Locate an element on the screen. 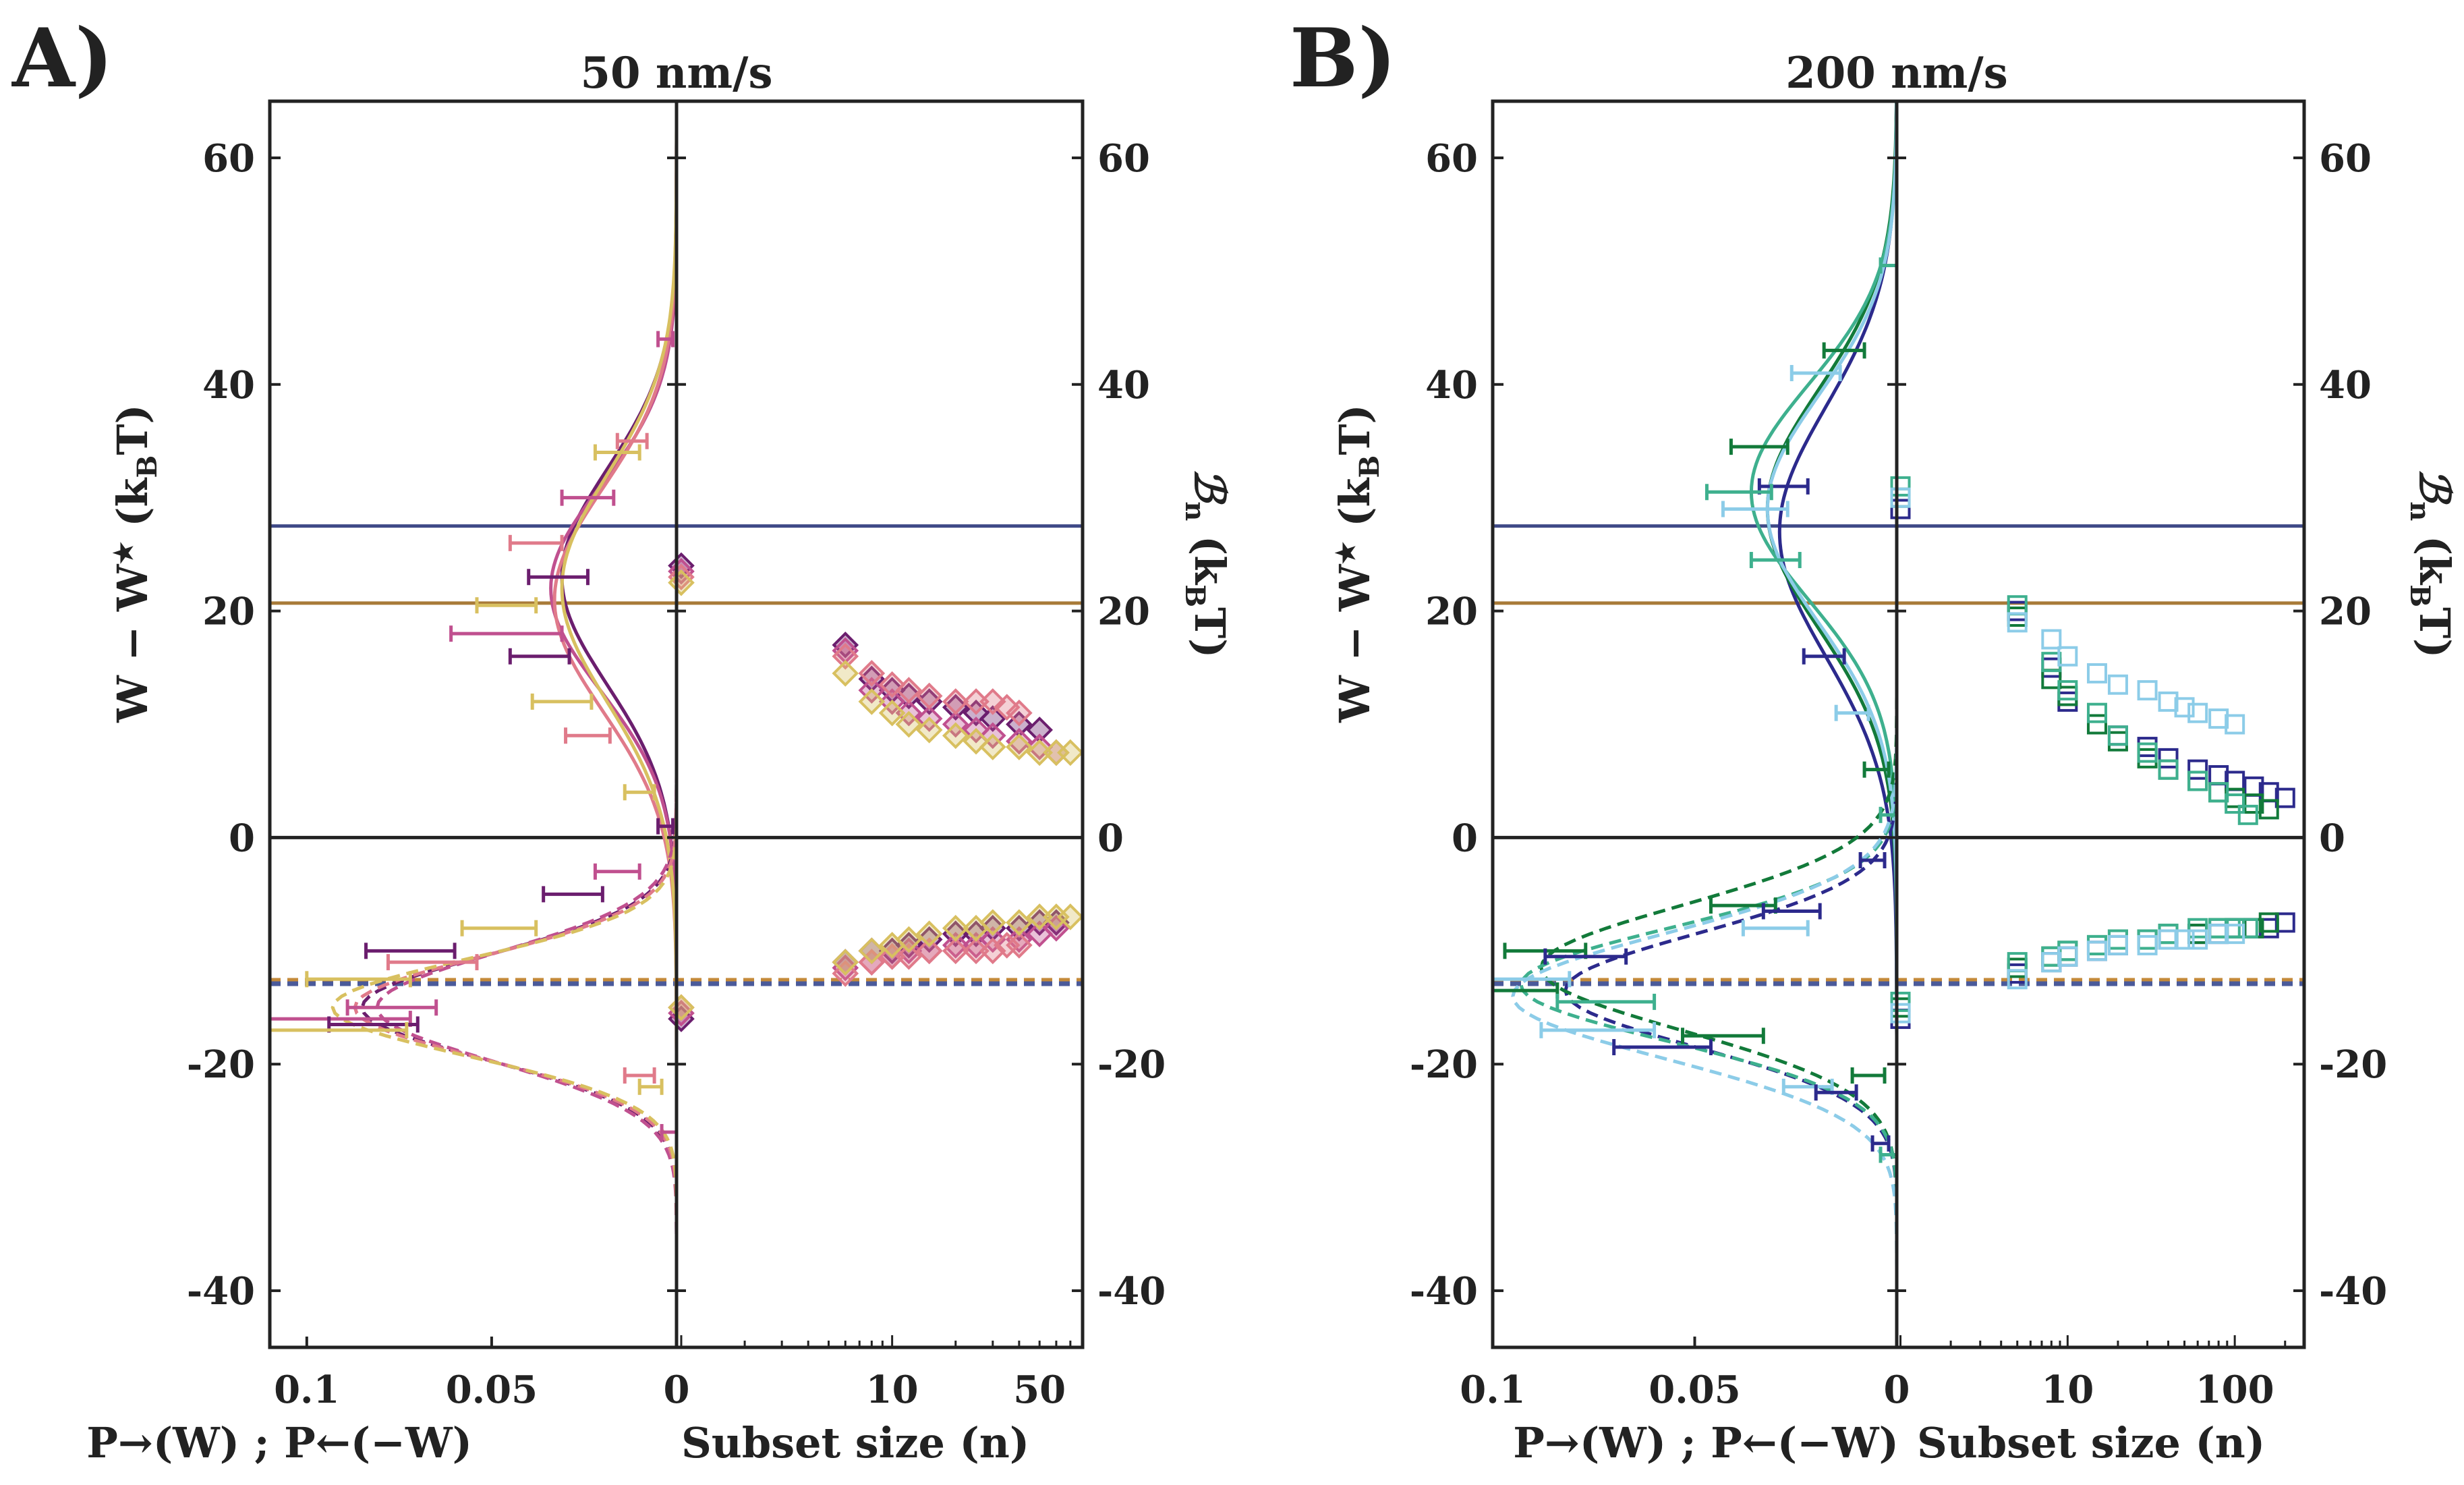  panel-a-right-xlabel: Subset size (n) is located at coordinates (855, 1442).